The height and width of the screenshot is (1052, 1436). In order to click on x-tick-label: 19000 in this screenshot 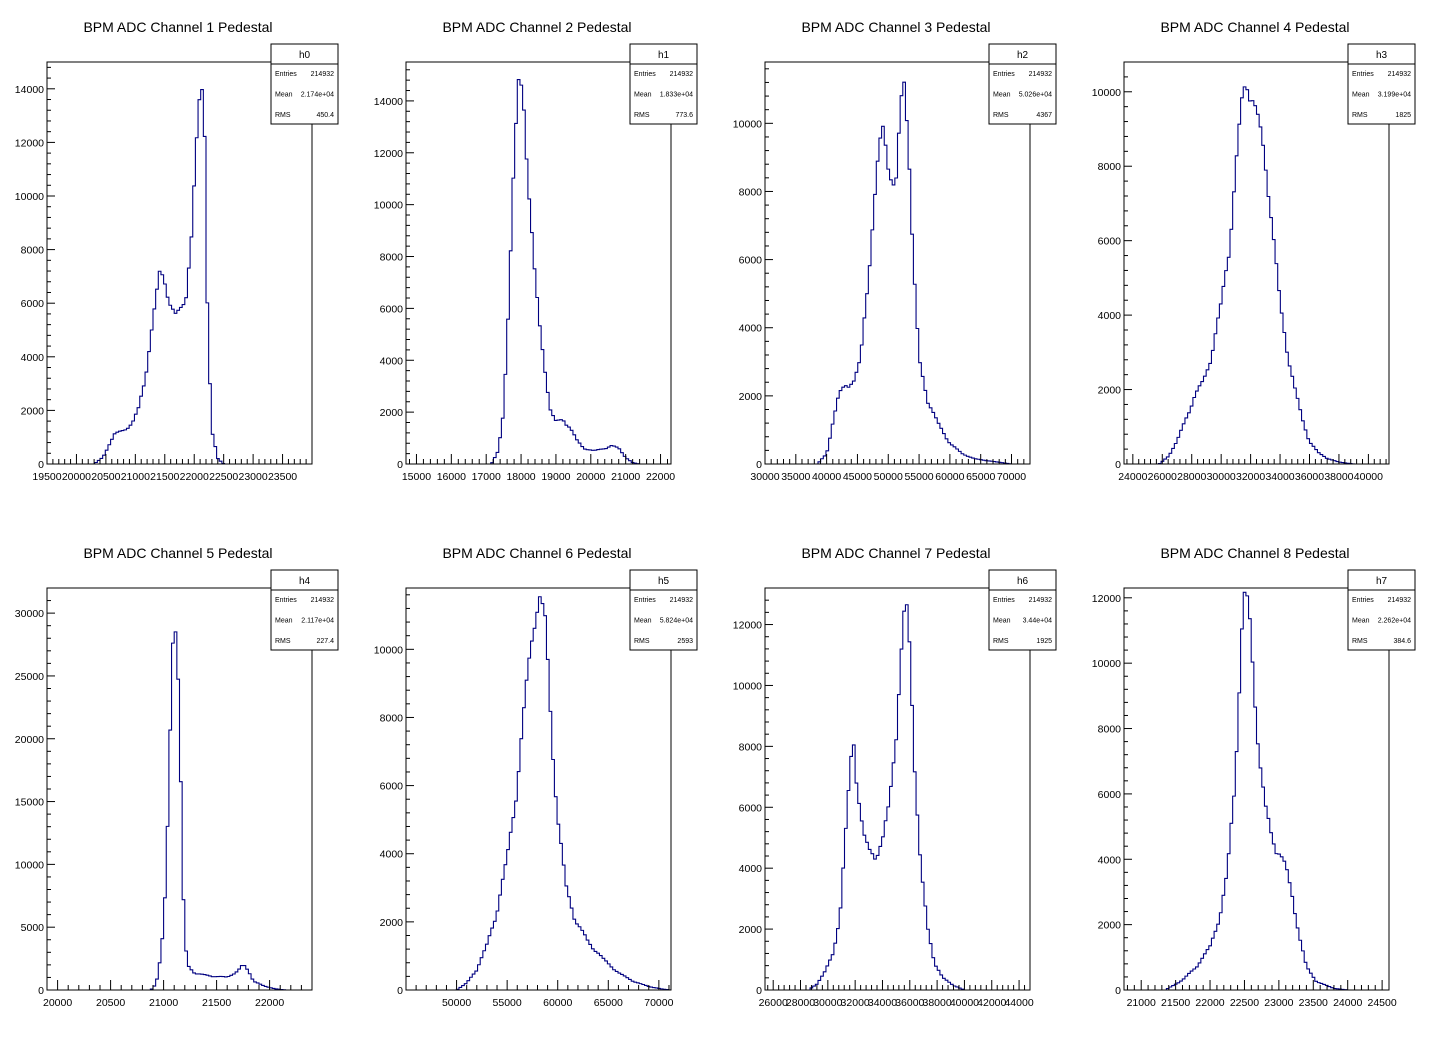, I will do `click(555, 477)`.